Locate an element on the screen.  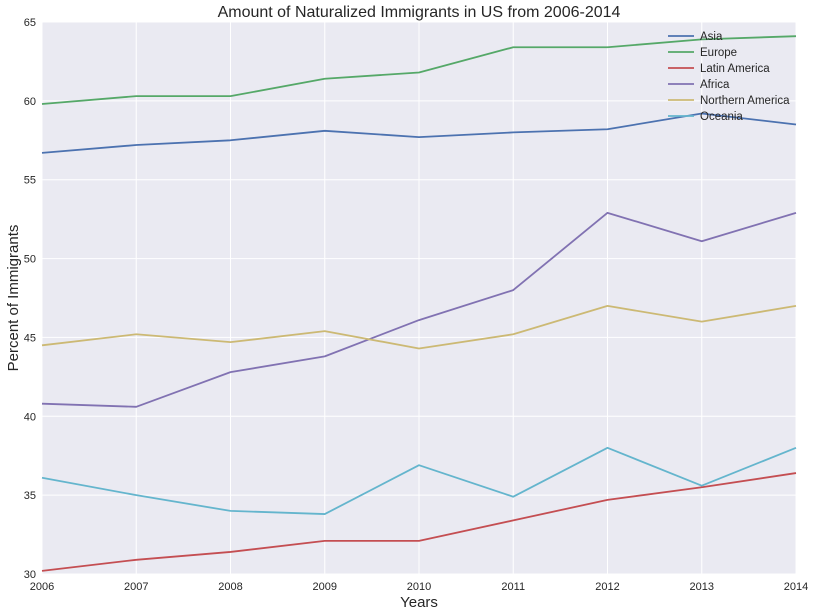
x-tick-label: 2007 is located at coordinates (136, 587).